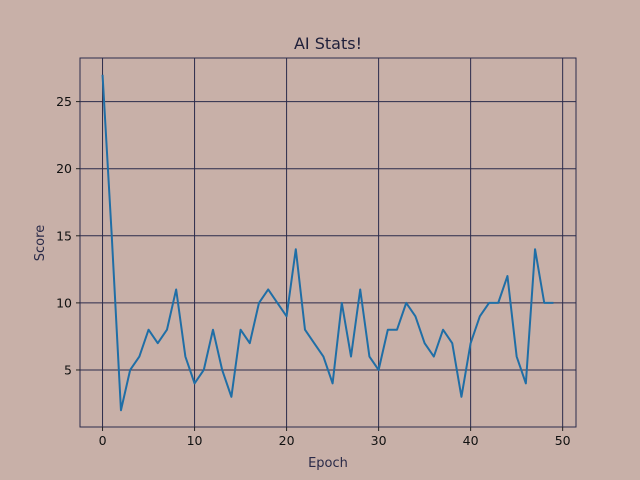 This screenshot has height=480, width=640. What do you see at coordinates (328, 43) in the screenshot?
I see `chart-title: AI Stats!` at bounding box center [328, 43].